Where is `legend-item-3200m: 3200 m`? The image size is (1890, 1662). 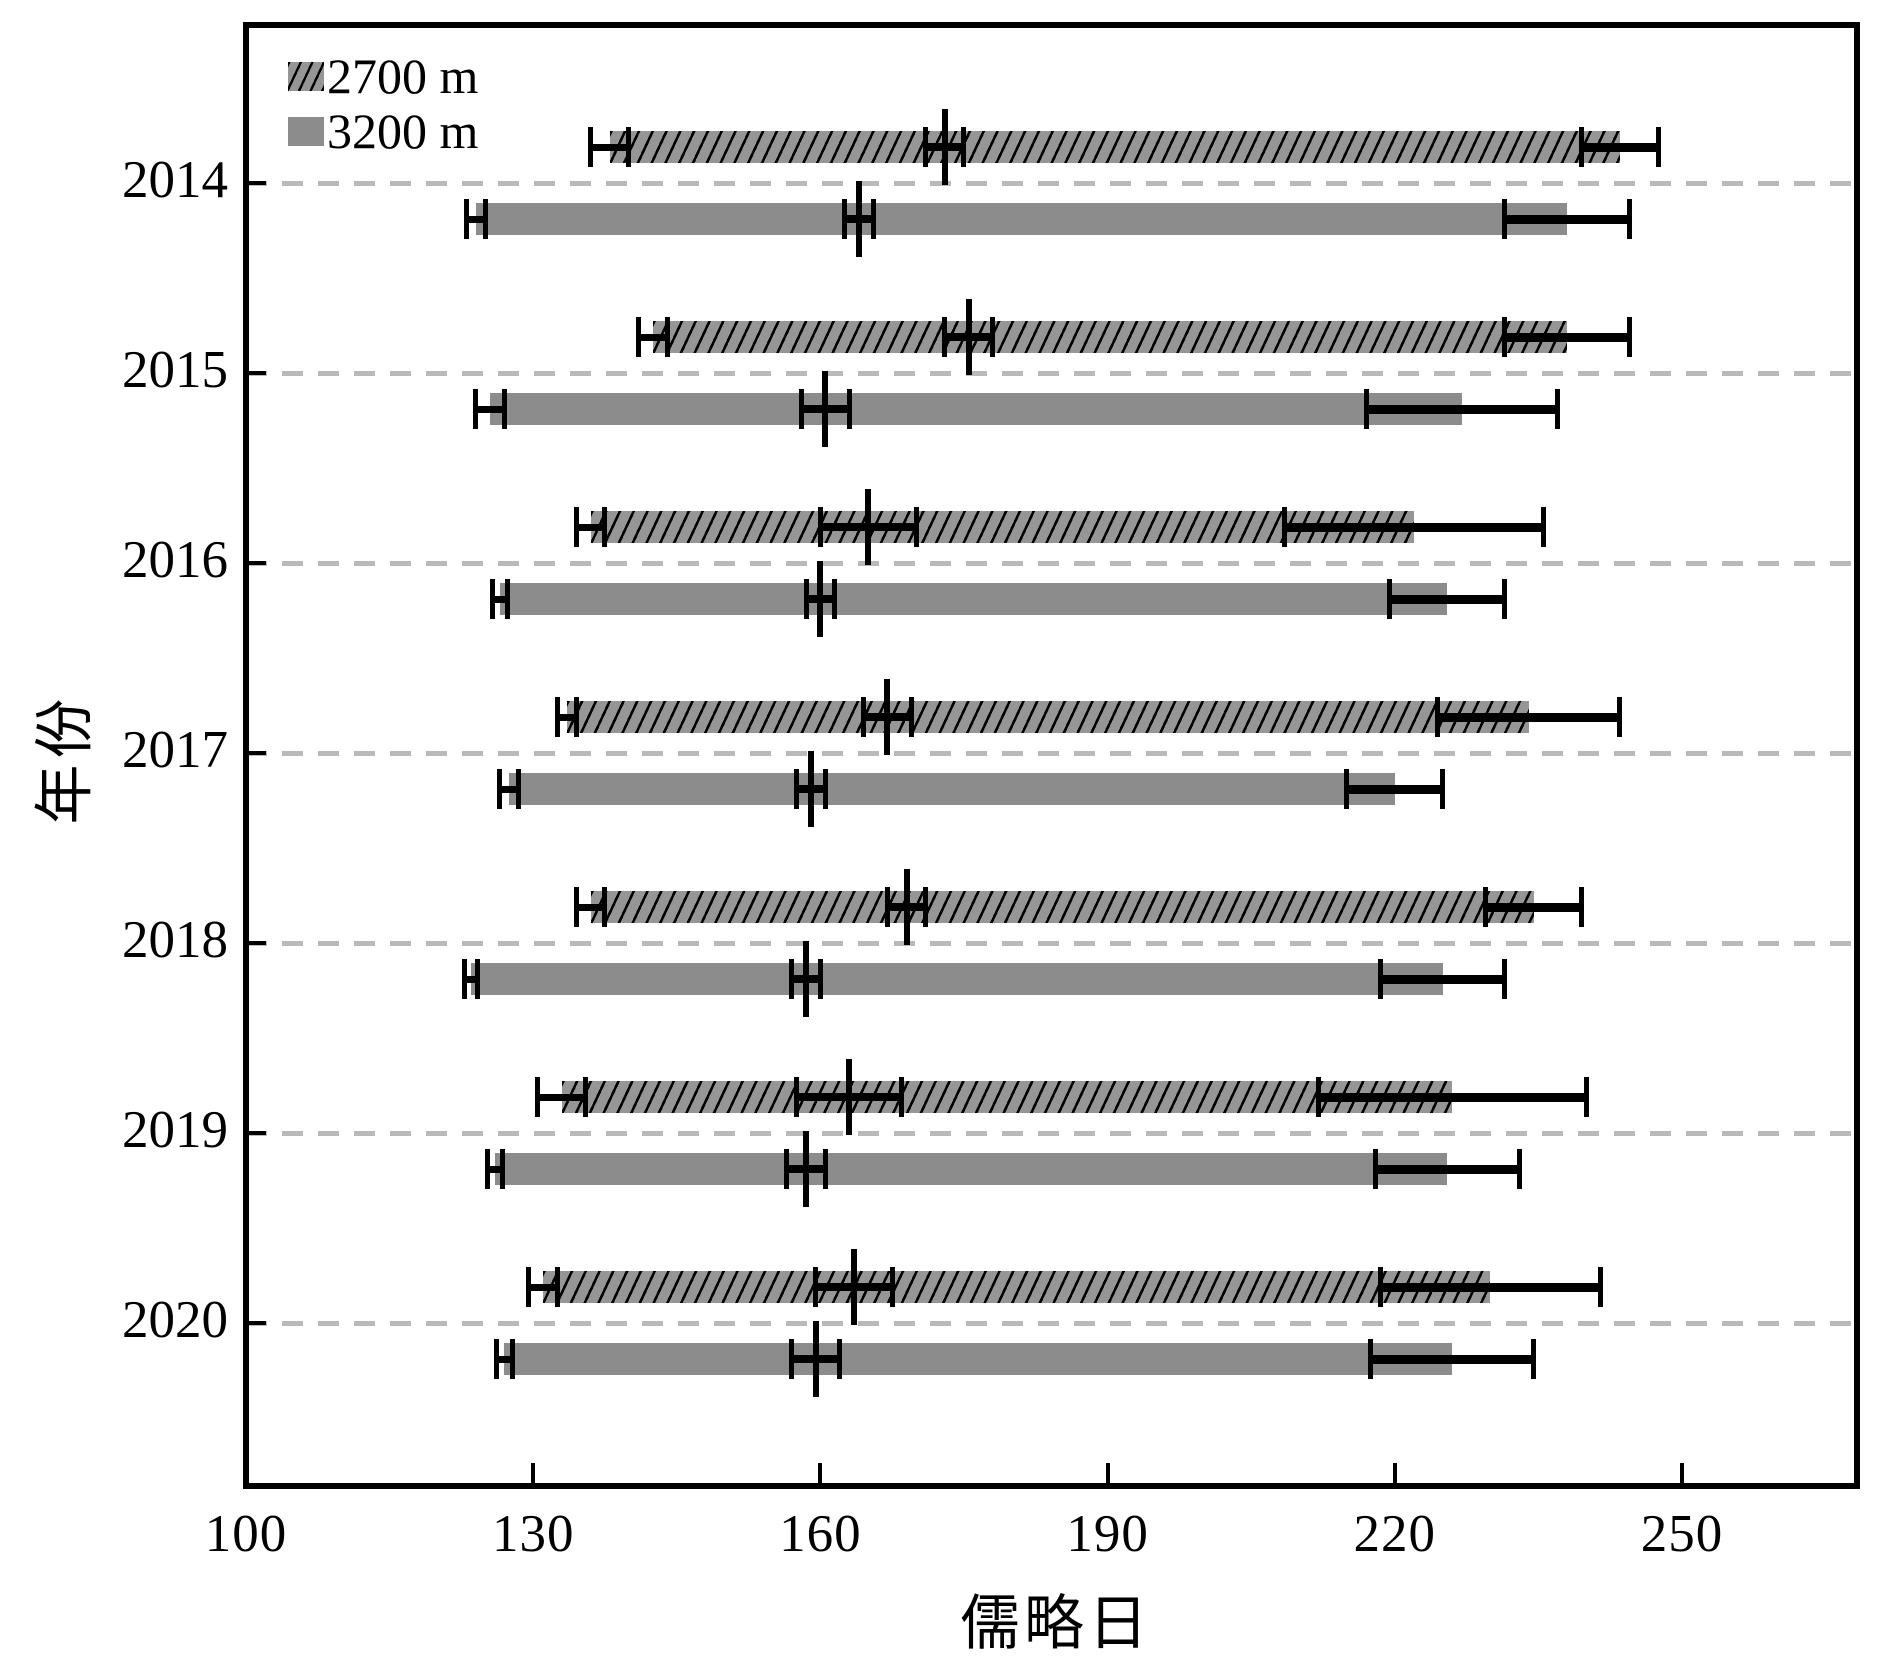 legend-item-3200m: 3200 m is located at coordinates (383, 131).